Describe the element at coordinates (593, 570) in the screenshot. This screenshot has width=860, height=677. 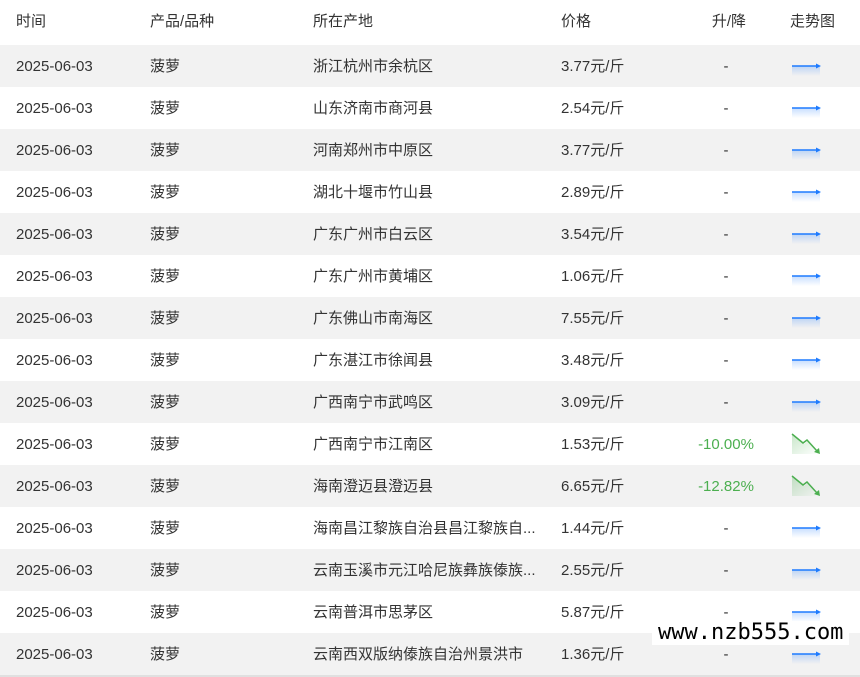
I see `price-cell: 2.55元/斤` at that location.